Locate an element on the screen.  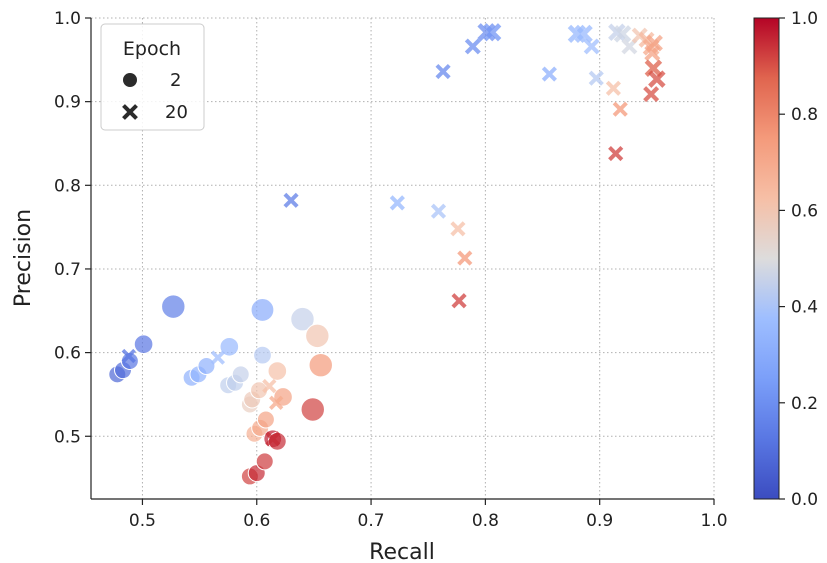
x-tick-label-2: 0.7 is located at coordinates (371, 521).